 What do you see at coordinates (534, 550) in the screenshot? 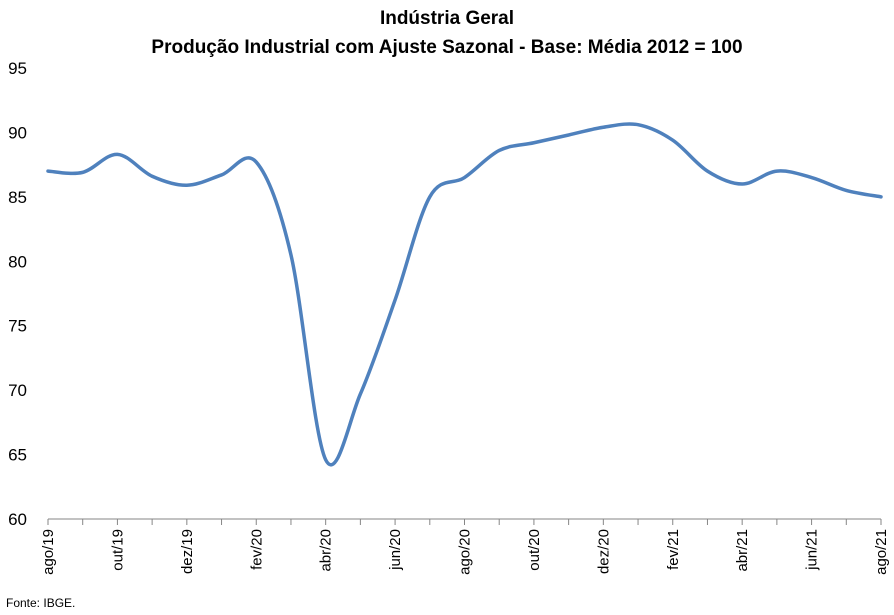
I see `x-tick-label: out/20` at bounding box center [534, 550].